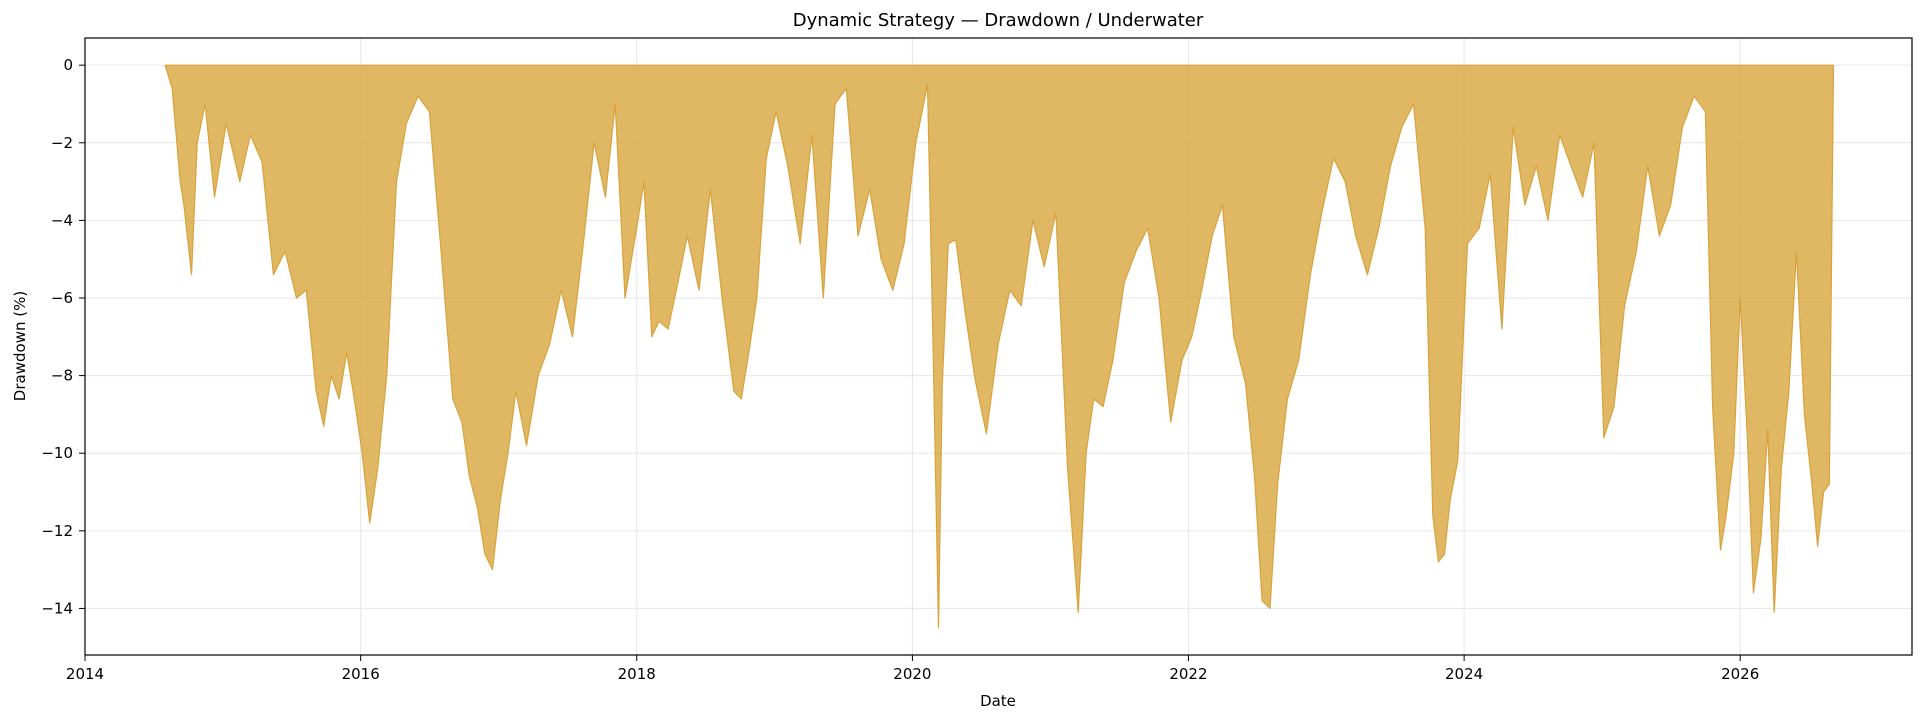 The image size is (1923, 721). Describe the element at coordinates (57, 531) in the screenshot. I see `y-tick-label: −12` at that location.